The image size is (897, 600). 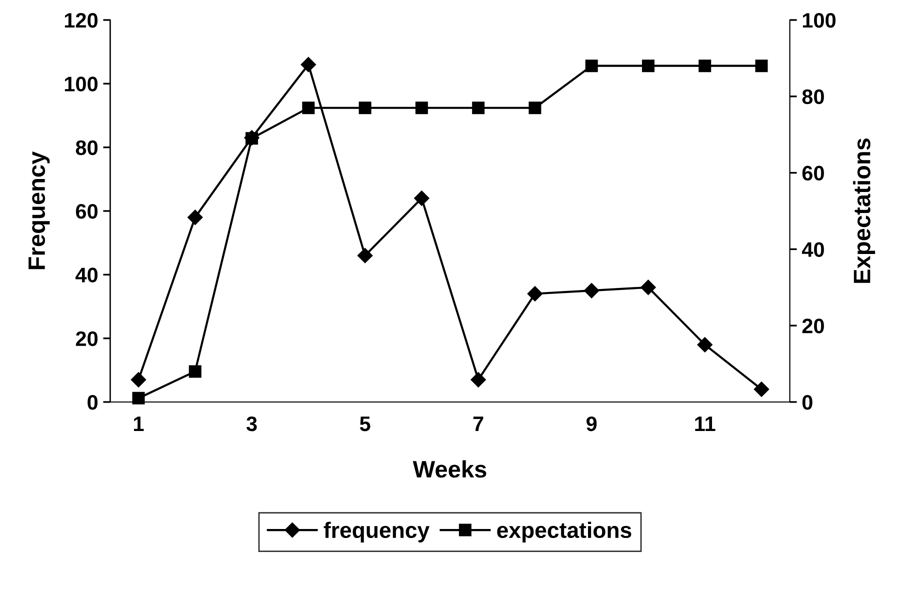 I want to click on y2-tick-label: 80, so click(x=813, y=96).